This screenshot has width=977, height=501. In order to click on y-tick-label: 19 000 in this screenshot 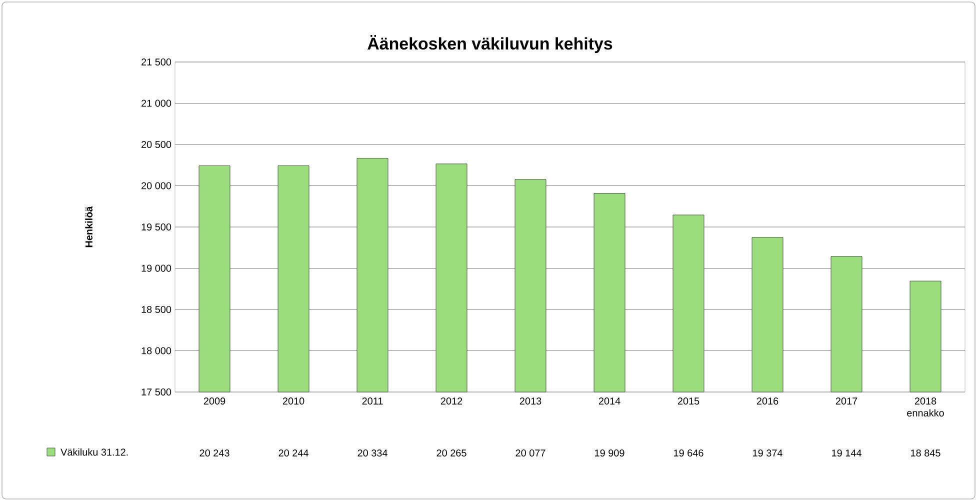, I will do `click(157, 268)`.